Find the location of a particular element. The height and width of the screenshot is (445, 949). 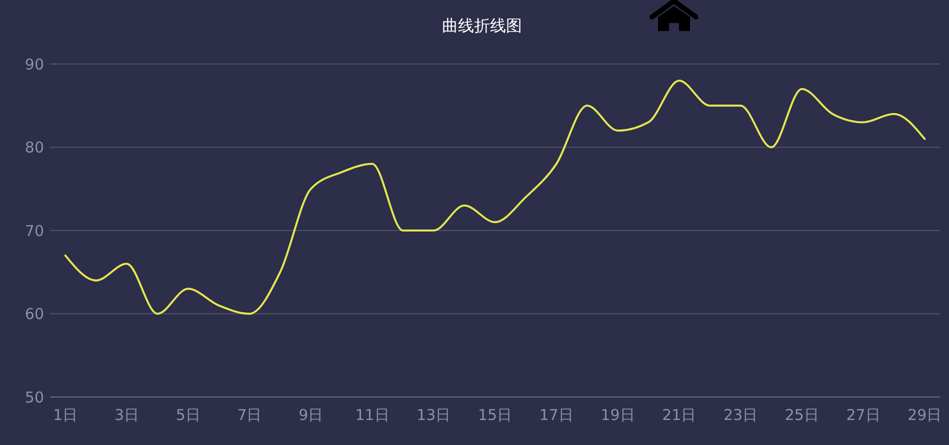

x-tick-label: 9日 is located at coordinates (311, 415).